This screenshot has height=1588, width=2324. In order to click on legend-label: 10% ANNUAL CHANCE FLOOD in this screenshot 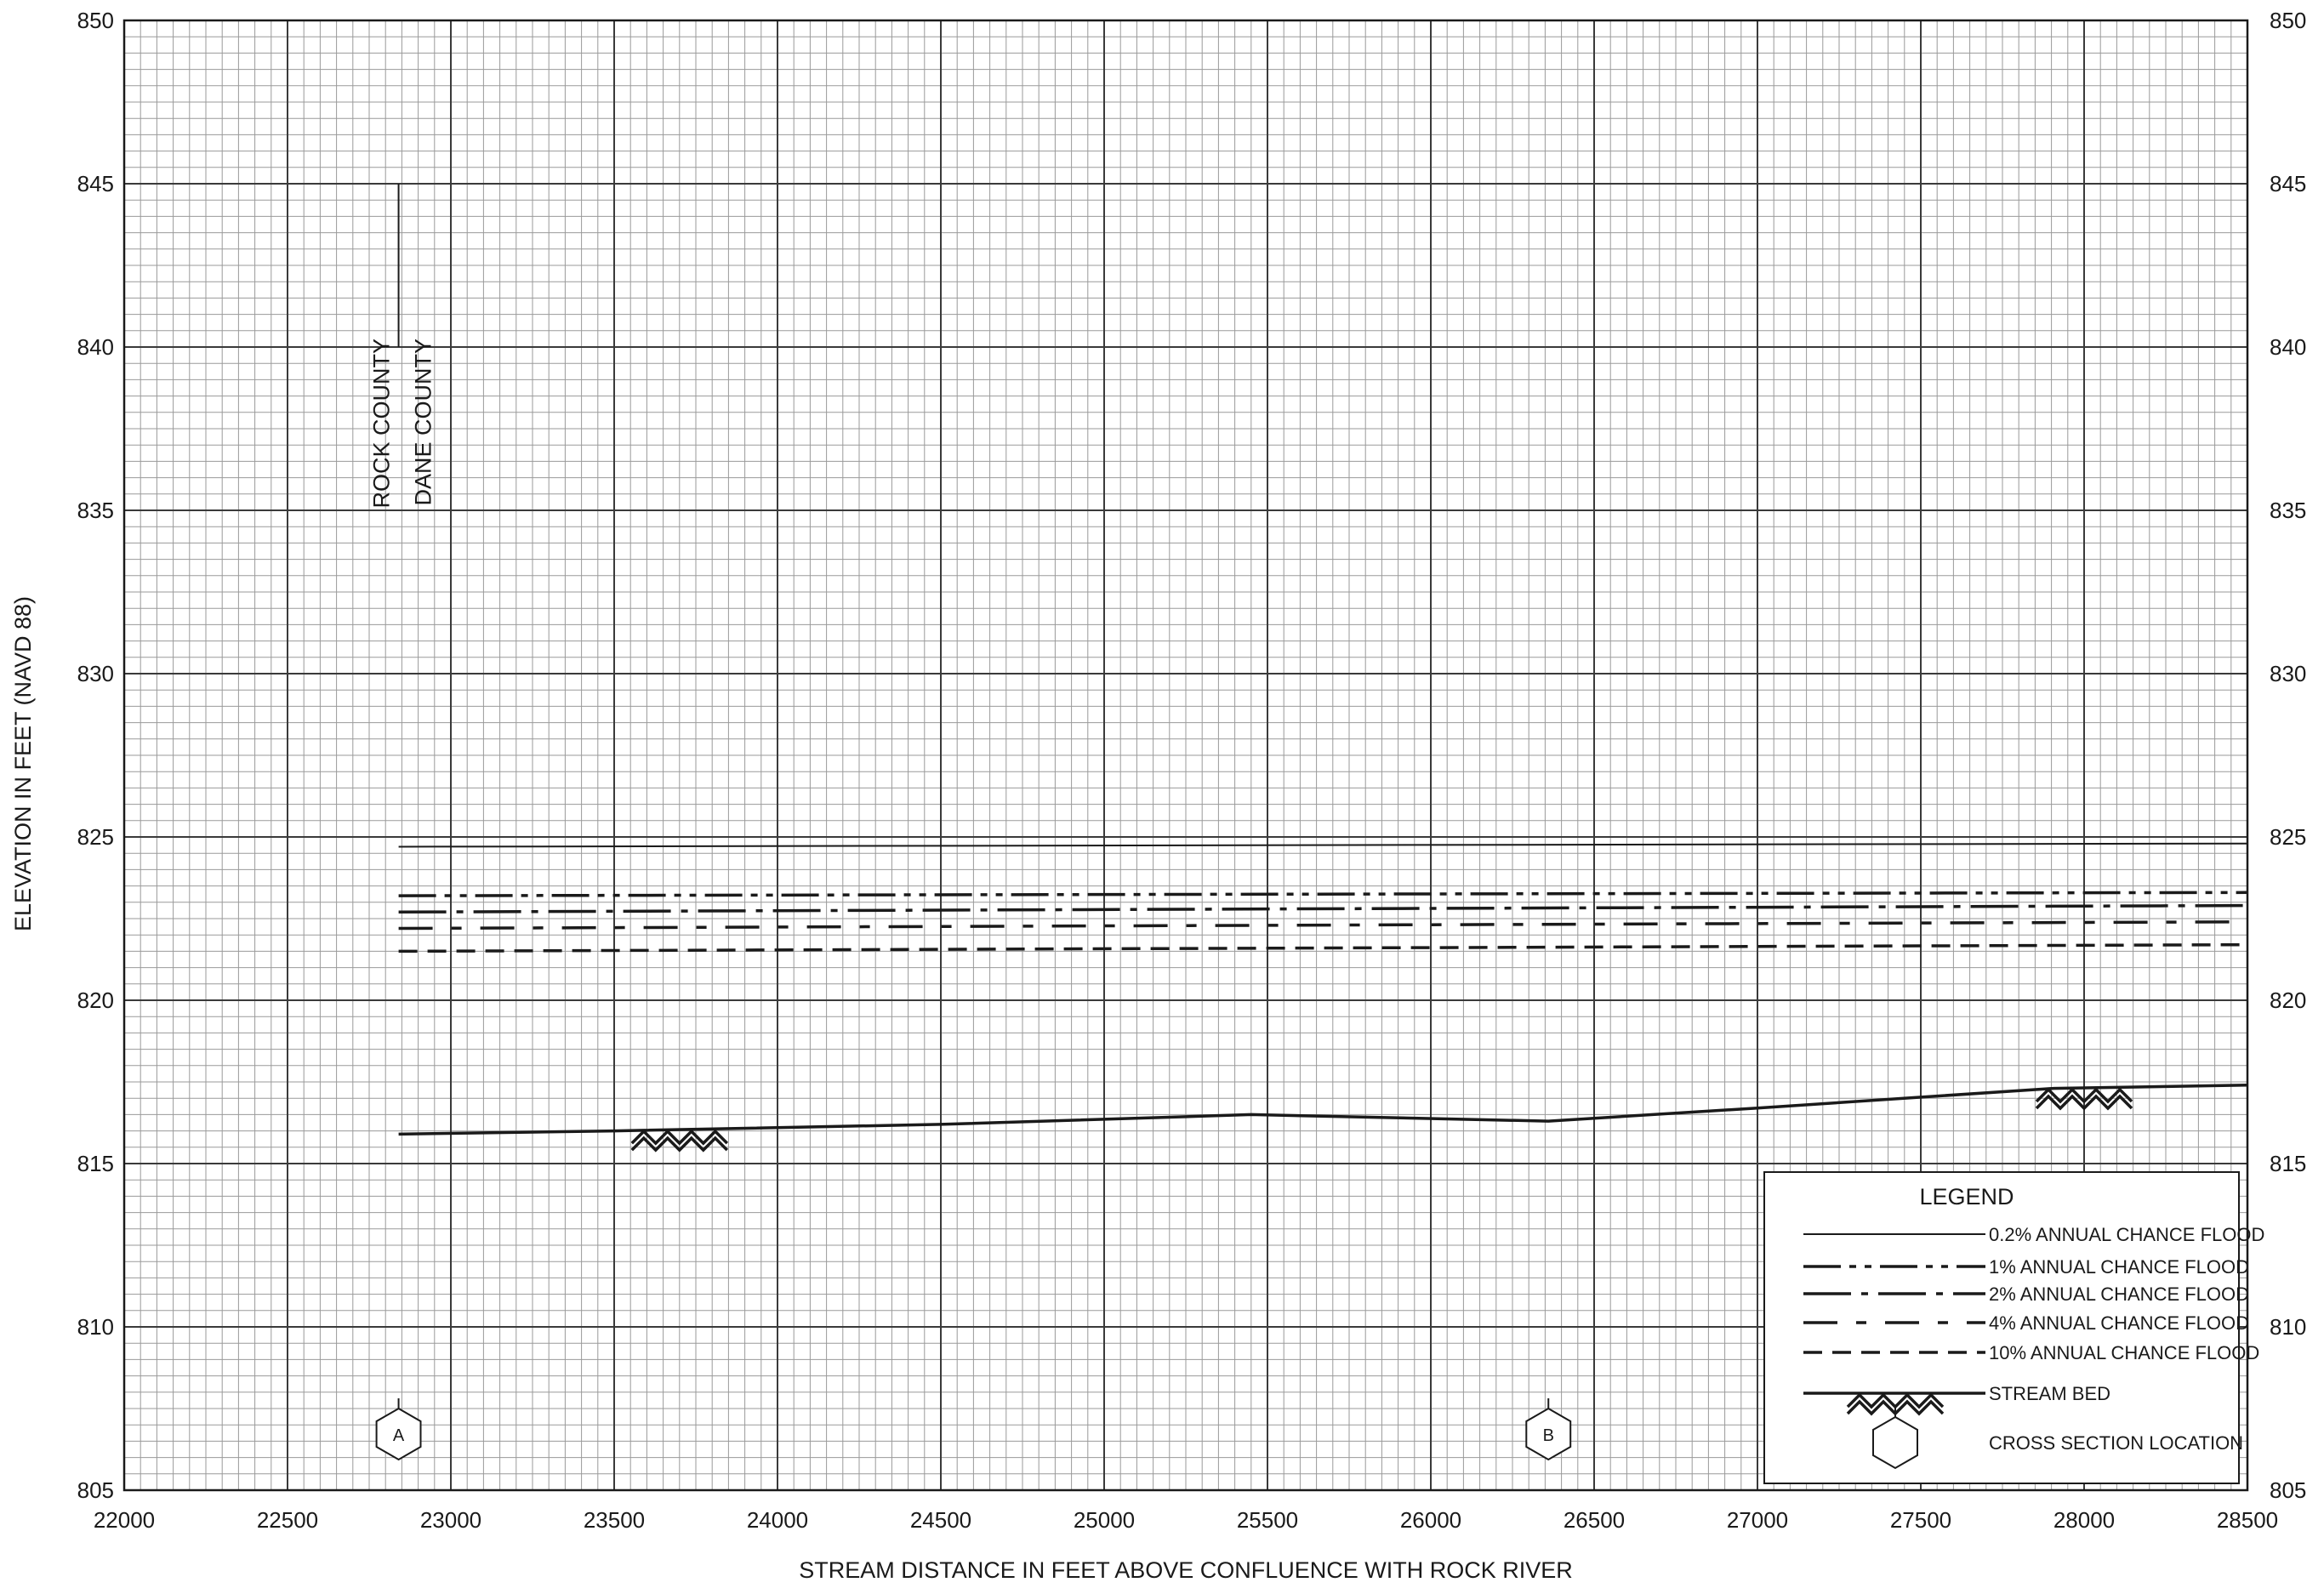, I will do `click(2124, 1352)`.